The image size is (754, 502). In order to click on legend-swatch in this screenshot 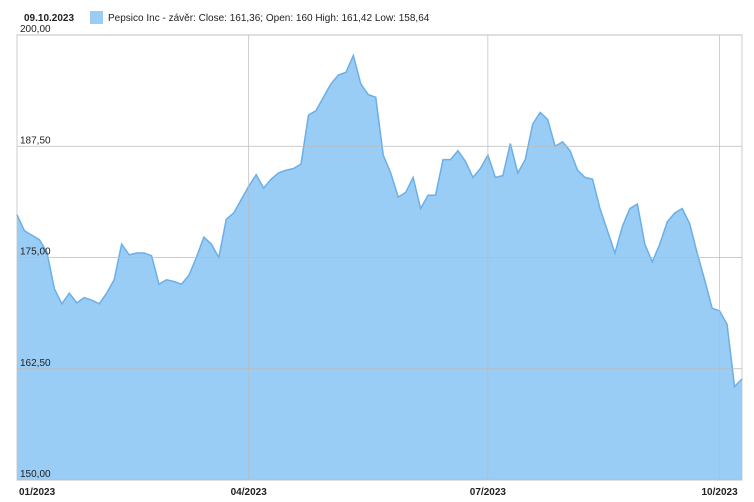, I will do `click(96, 17)`.